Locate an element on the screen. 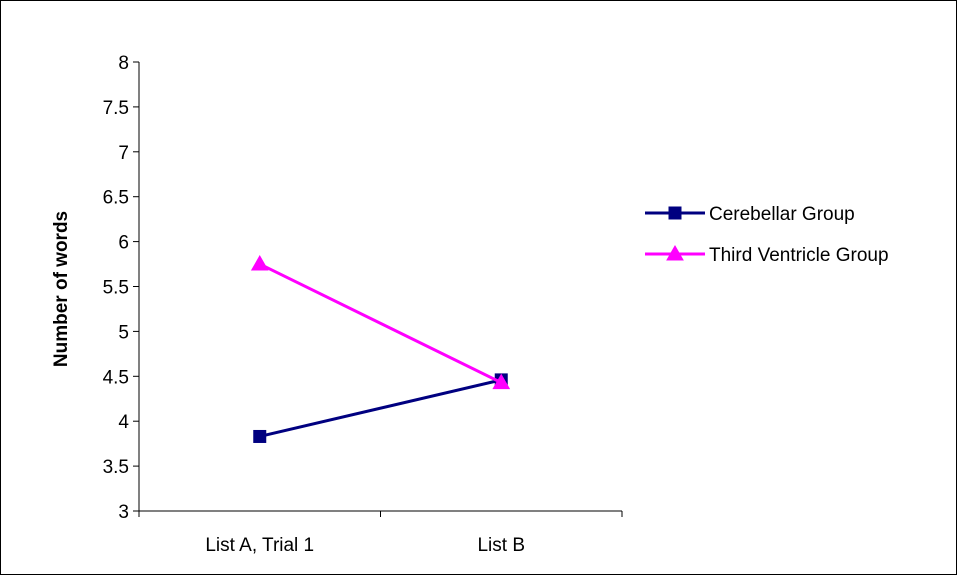 This screenshot has height=575, width=957. y-axis-title: Number of words is located at coordinates (61, 289).